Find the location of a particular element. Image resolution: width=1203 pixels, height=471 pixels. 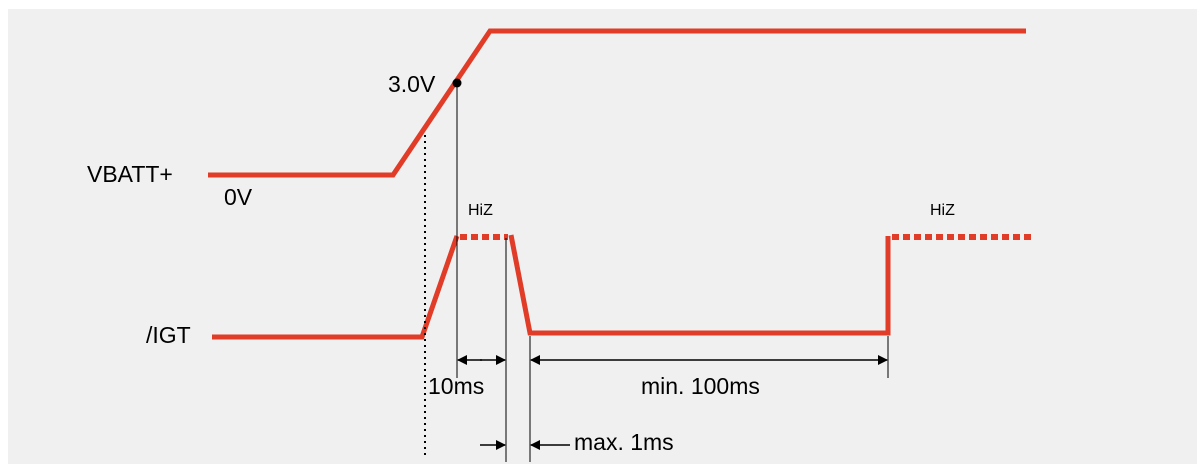

fall-time-label: max. 1ms is located at coordinates (624, 442).